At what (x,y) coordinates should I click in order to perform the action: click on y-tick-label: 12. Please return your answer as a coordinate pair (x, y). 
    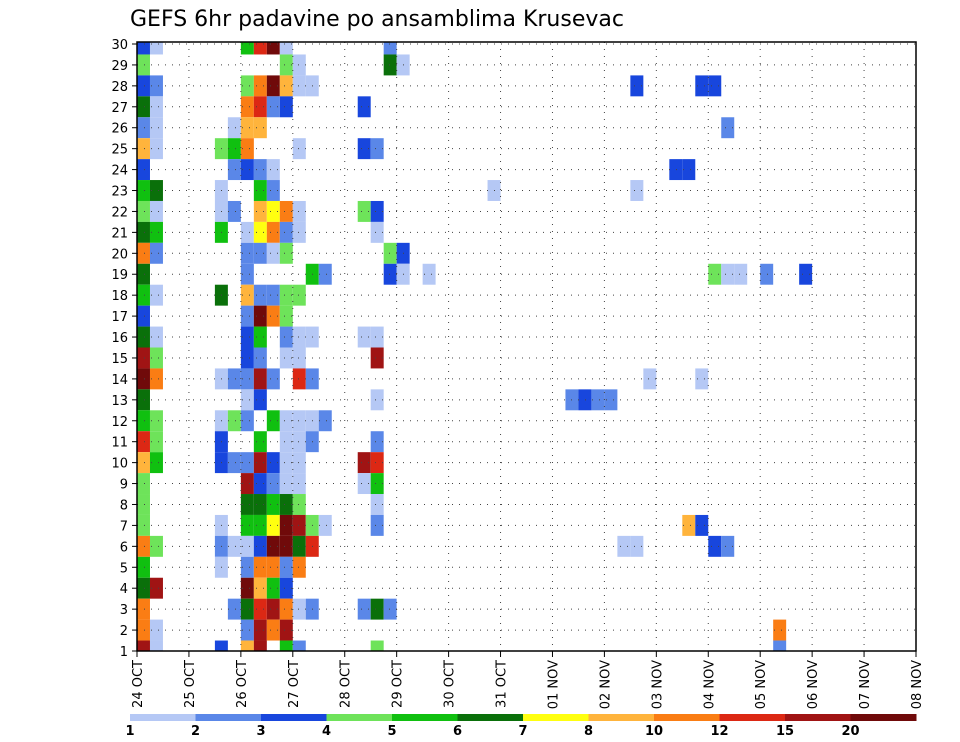
    Looking at the image, I should click on (119, 422).